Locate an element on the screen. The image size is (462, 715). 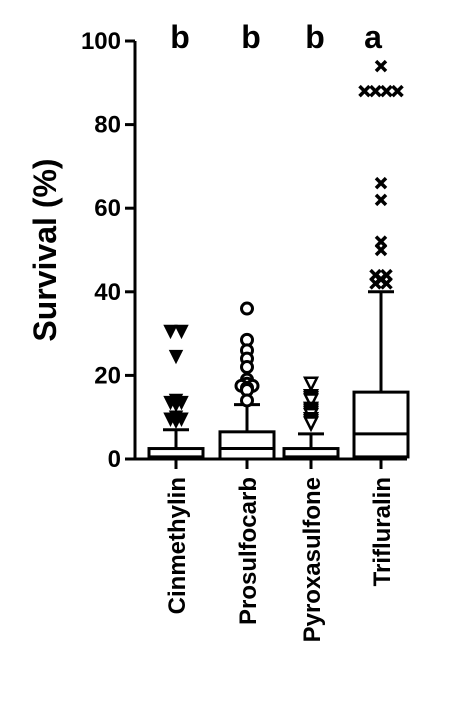
y-tick-label: 40 is located at coordinates (107, 292).